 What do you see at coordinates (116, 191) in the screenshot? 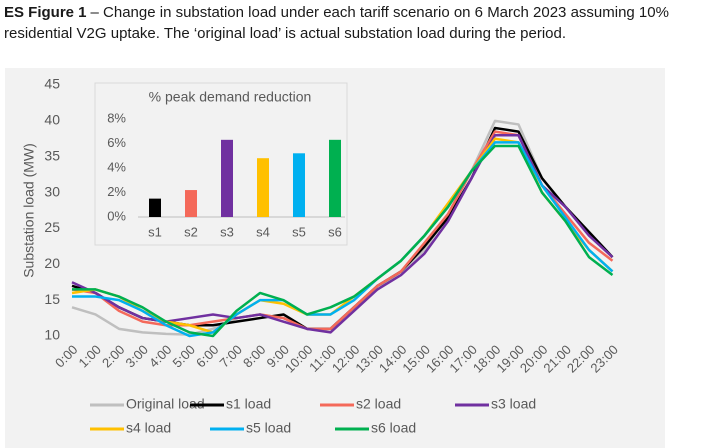
I see `inset-y-tick-label: 2%` at bounding box center [116, 191].